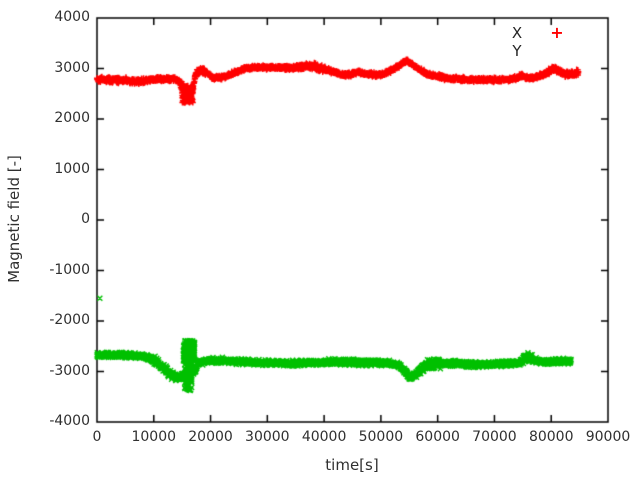  Describe the element at coordinates (72, 168) in the screenshot. I see `y-tick-label: 1000` at that location.